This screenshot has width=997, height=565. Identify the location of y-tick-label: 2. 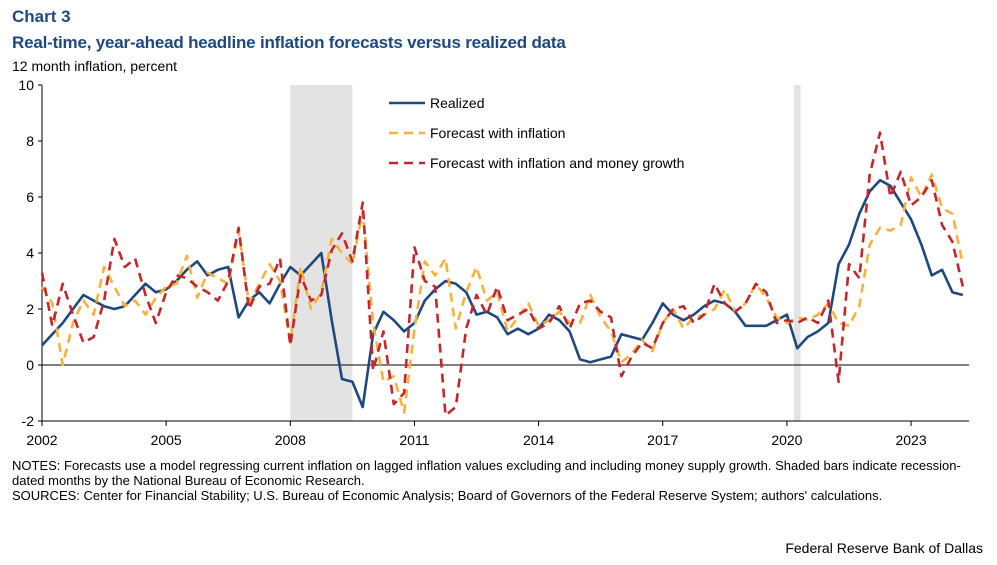
(30, 309).